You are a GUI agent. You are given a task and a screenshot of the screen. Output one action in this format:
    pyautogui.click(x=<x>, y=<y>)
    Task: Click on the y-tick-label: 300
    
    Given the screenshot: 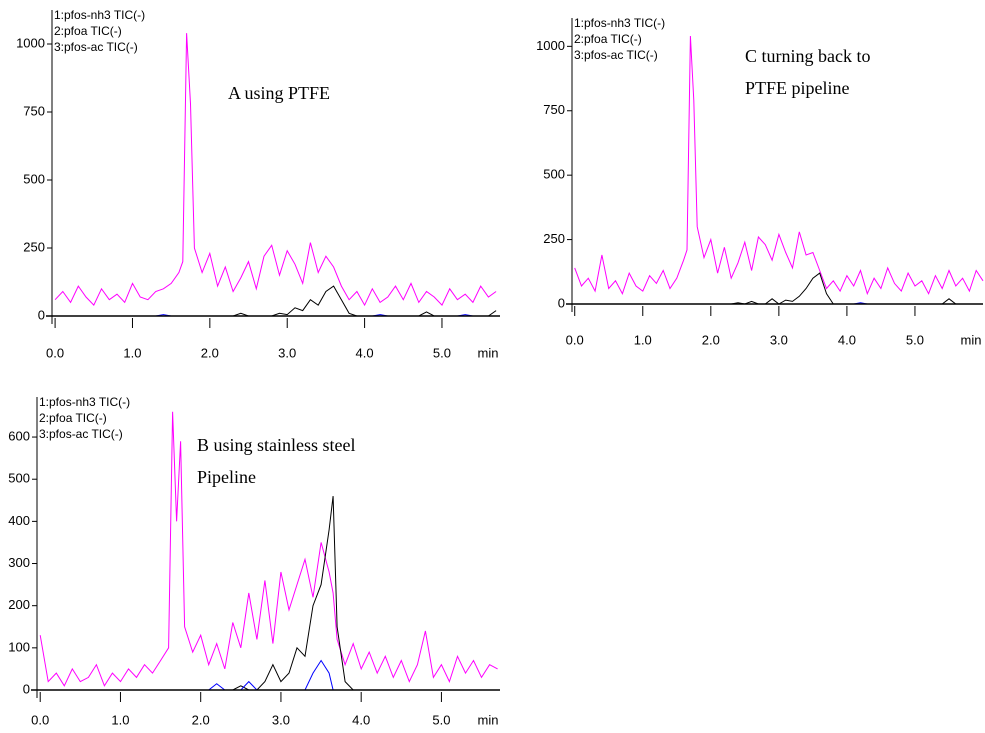 What is the action you would take?
    pyautogui.click(x=19, y=562)
    